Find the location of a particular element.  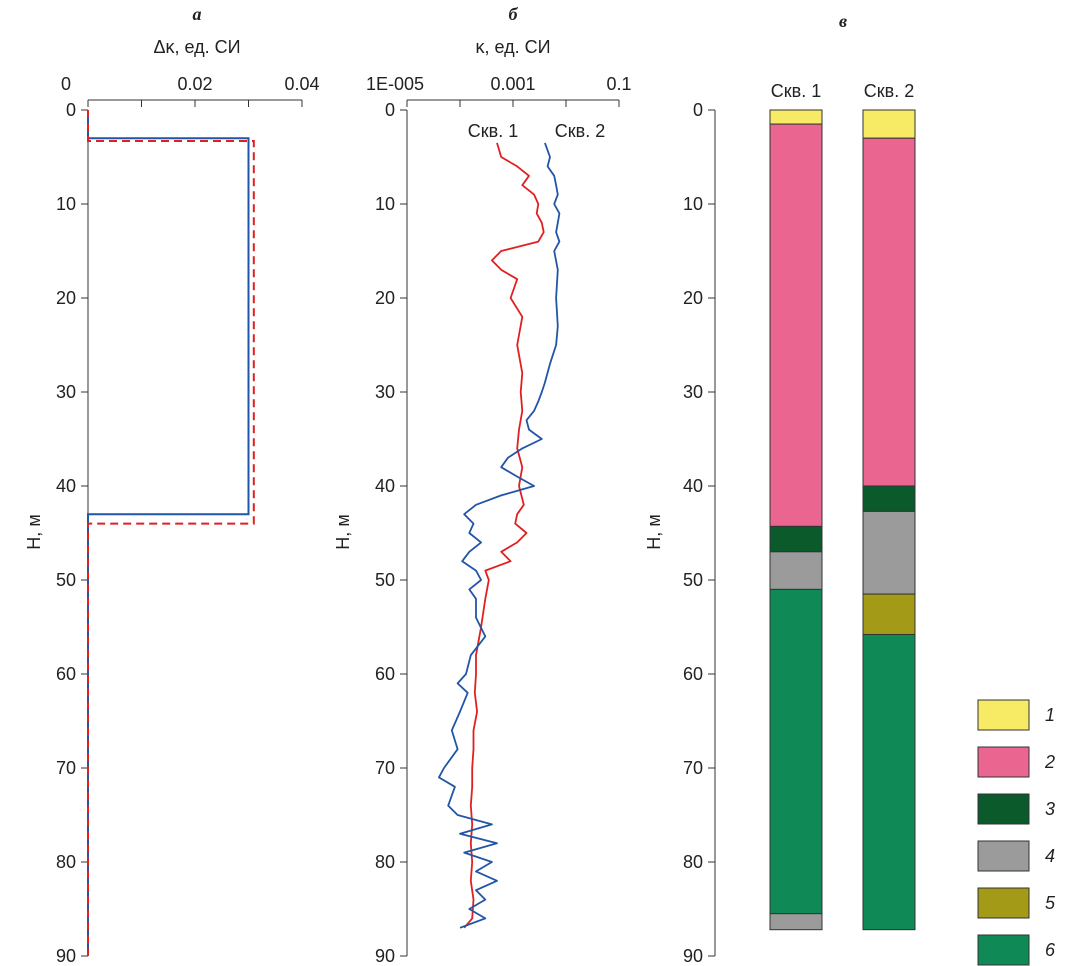

panel-a-label: а is located at coordinates (197, 14).